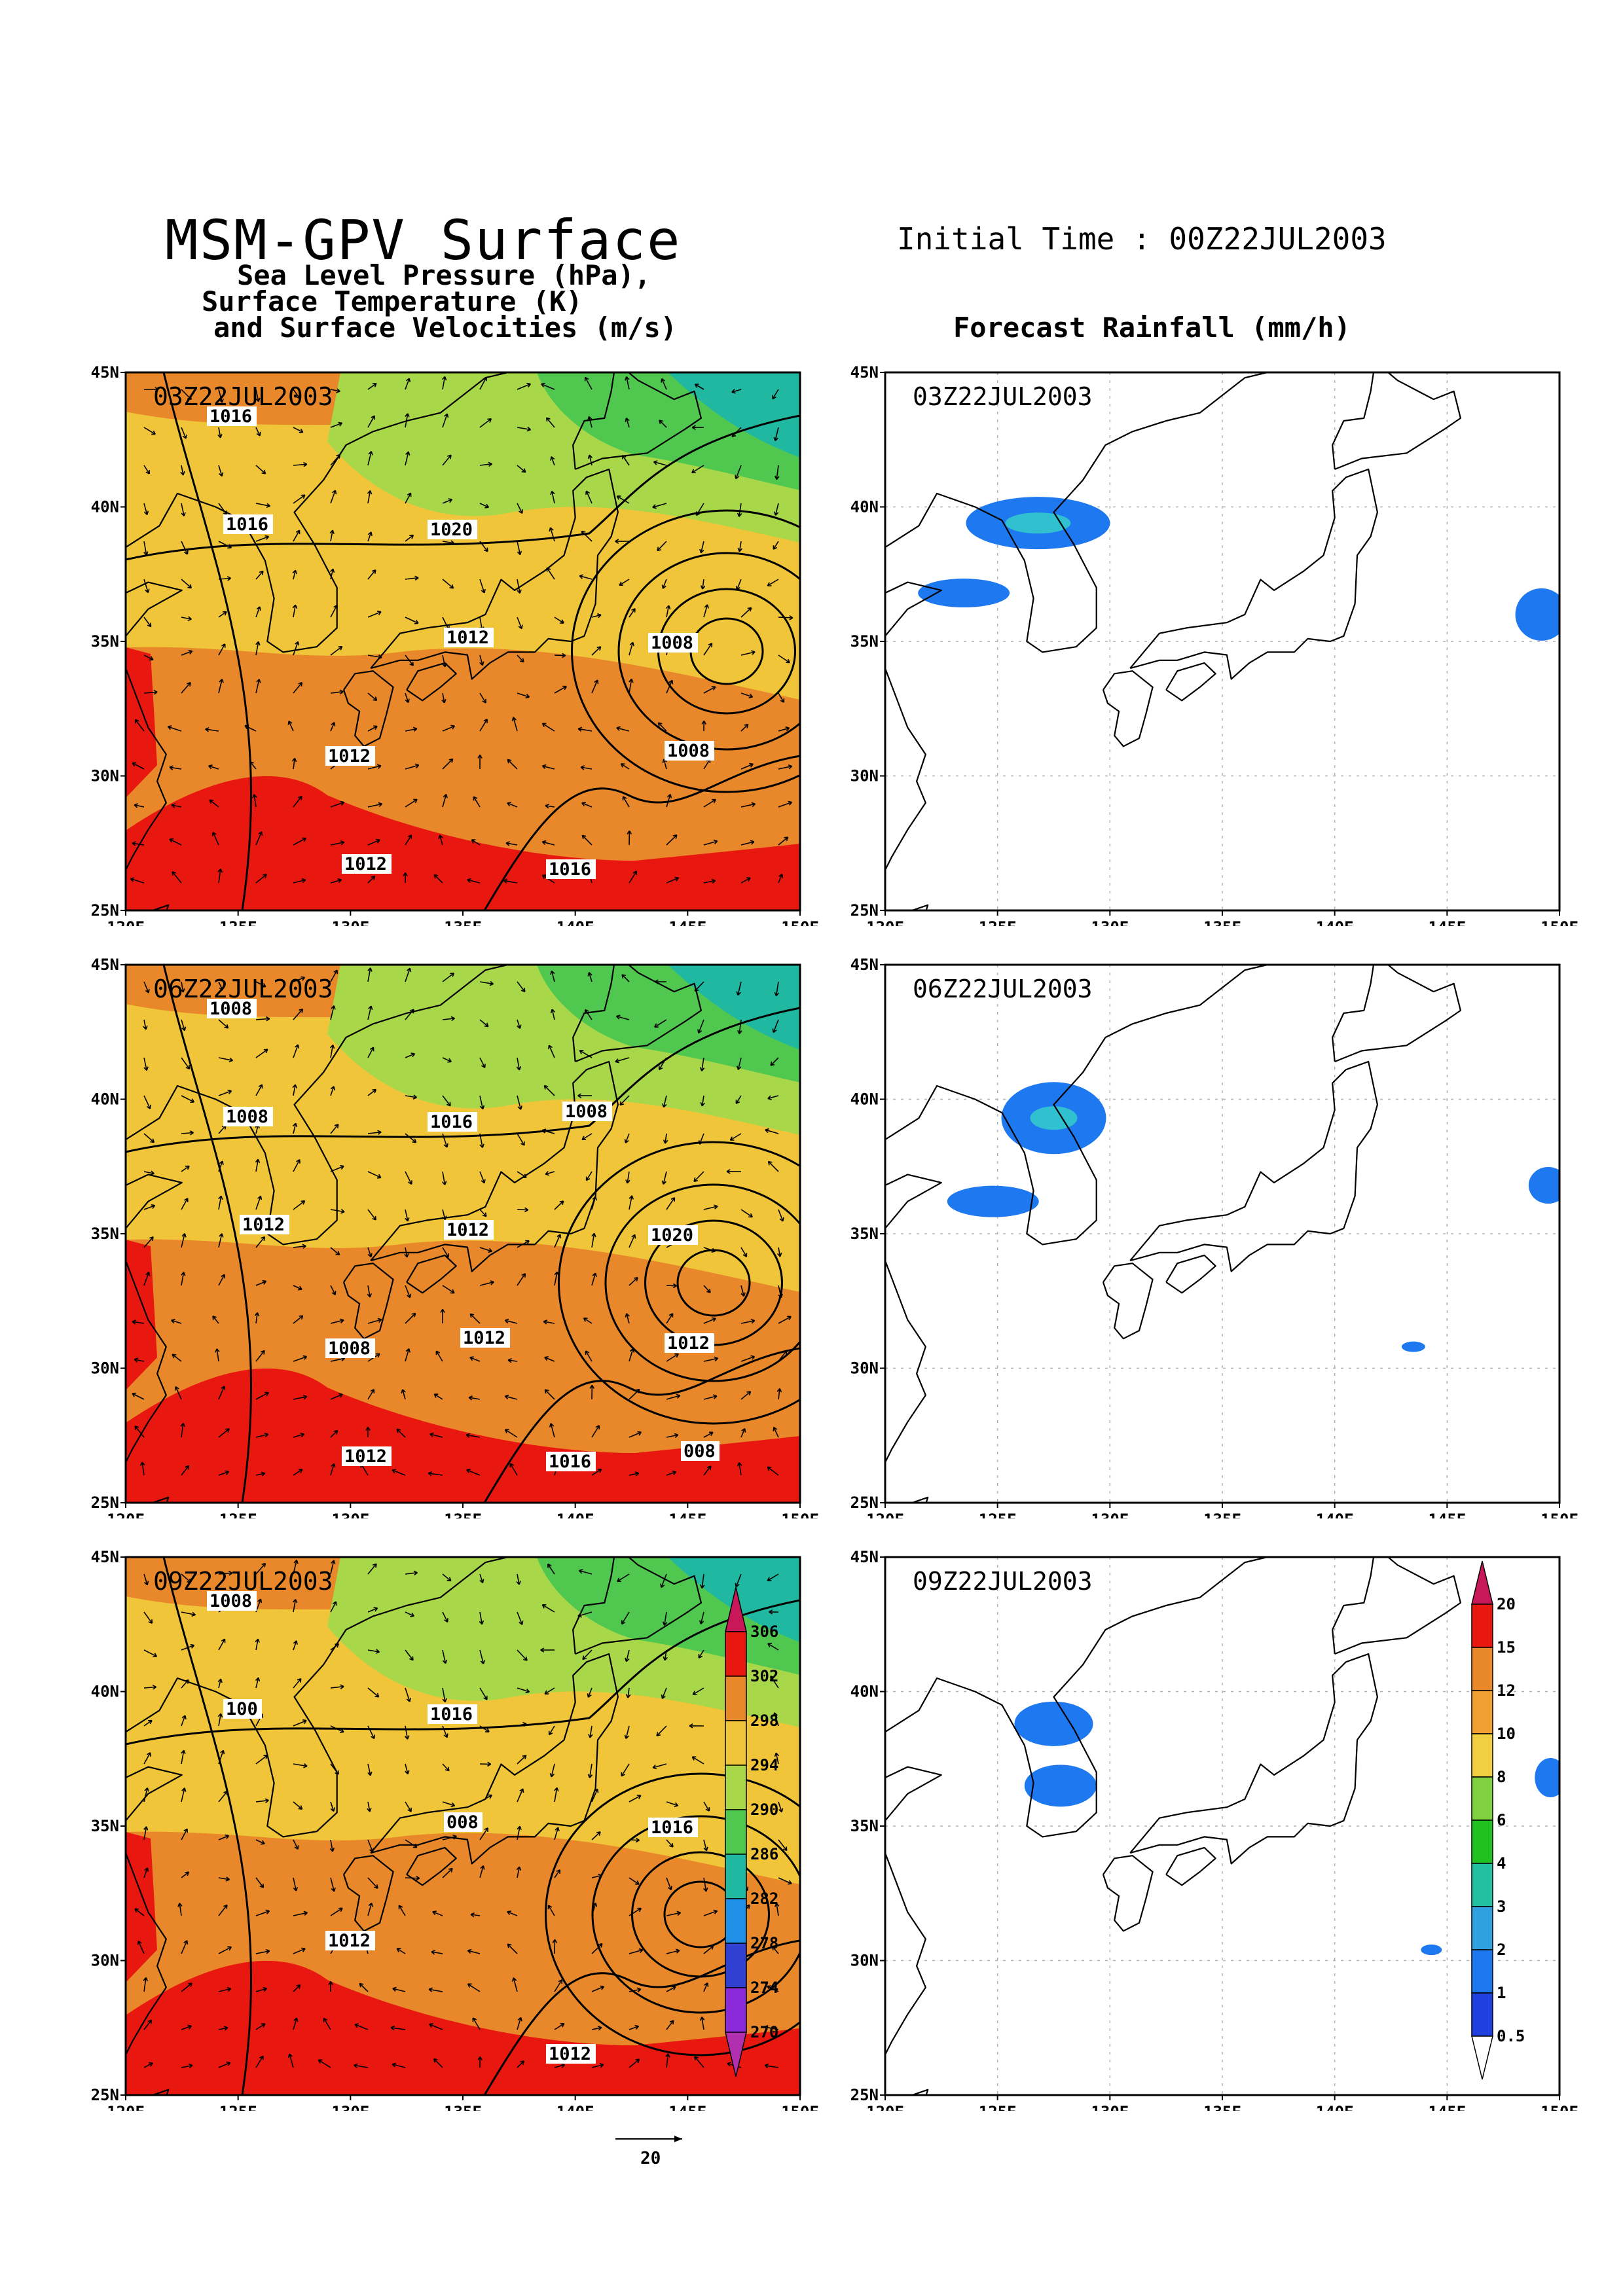  What do you see at coordinates (105, 507) in the screenshot?
I see `lat-label-40N: 40N` at bounding box center [105, 507].